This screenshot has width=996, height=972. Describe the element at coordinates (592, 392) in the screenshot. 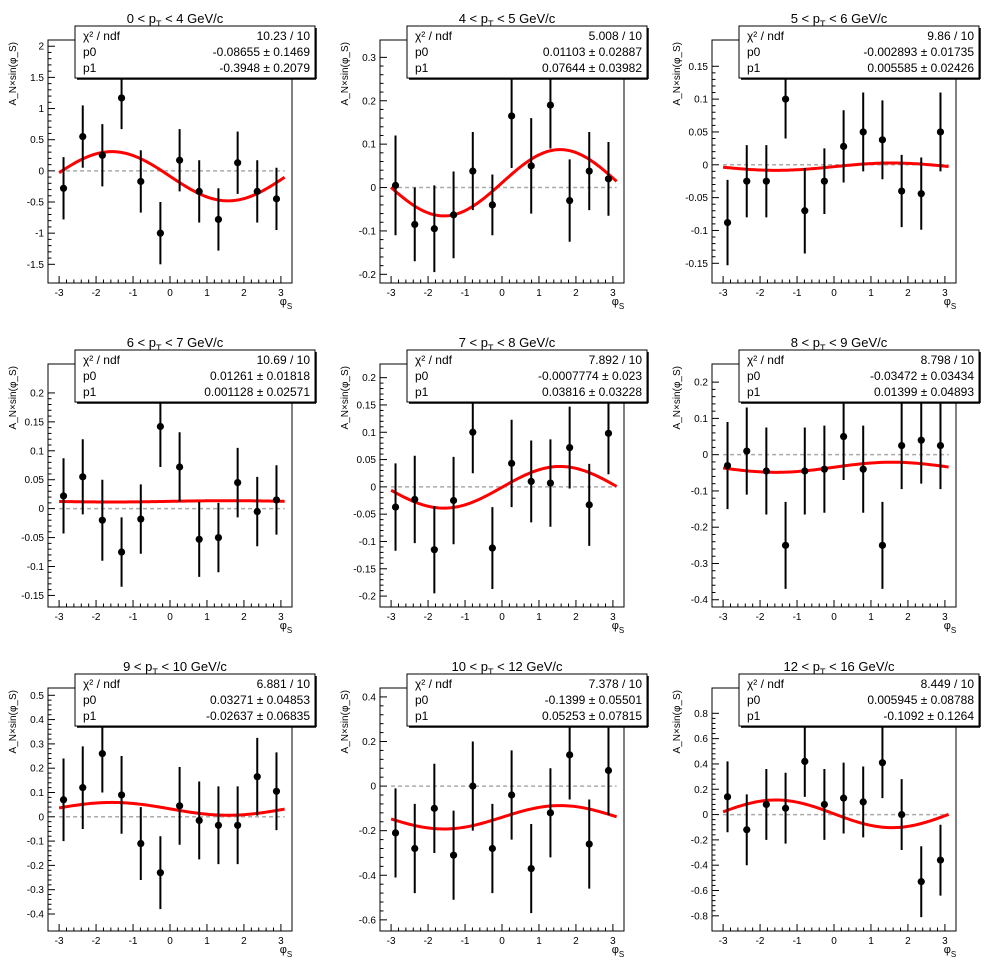

I see `stats-value: 0.03816 ± 0.03228` at that location.